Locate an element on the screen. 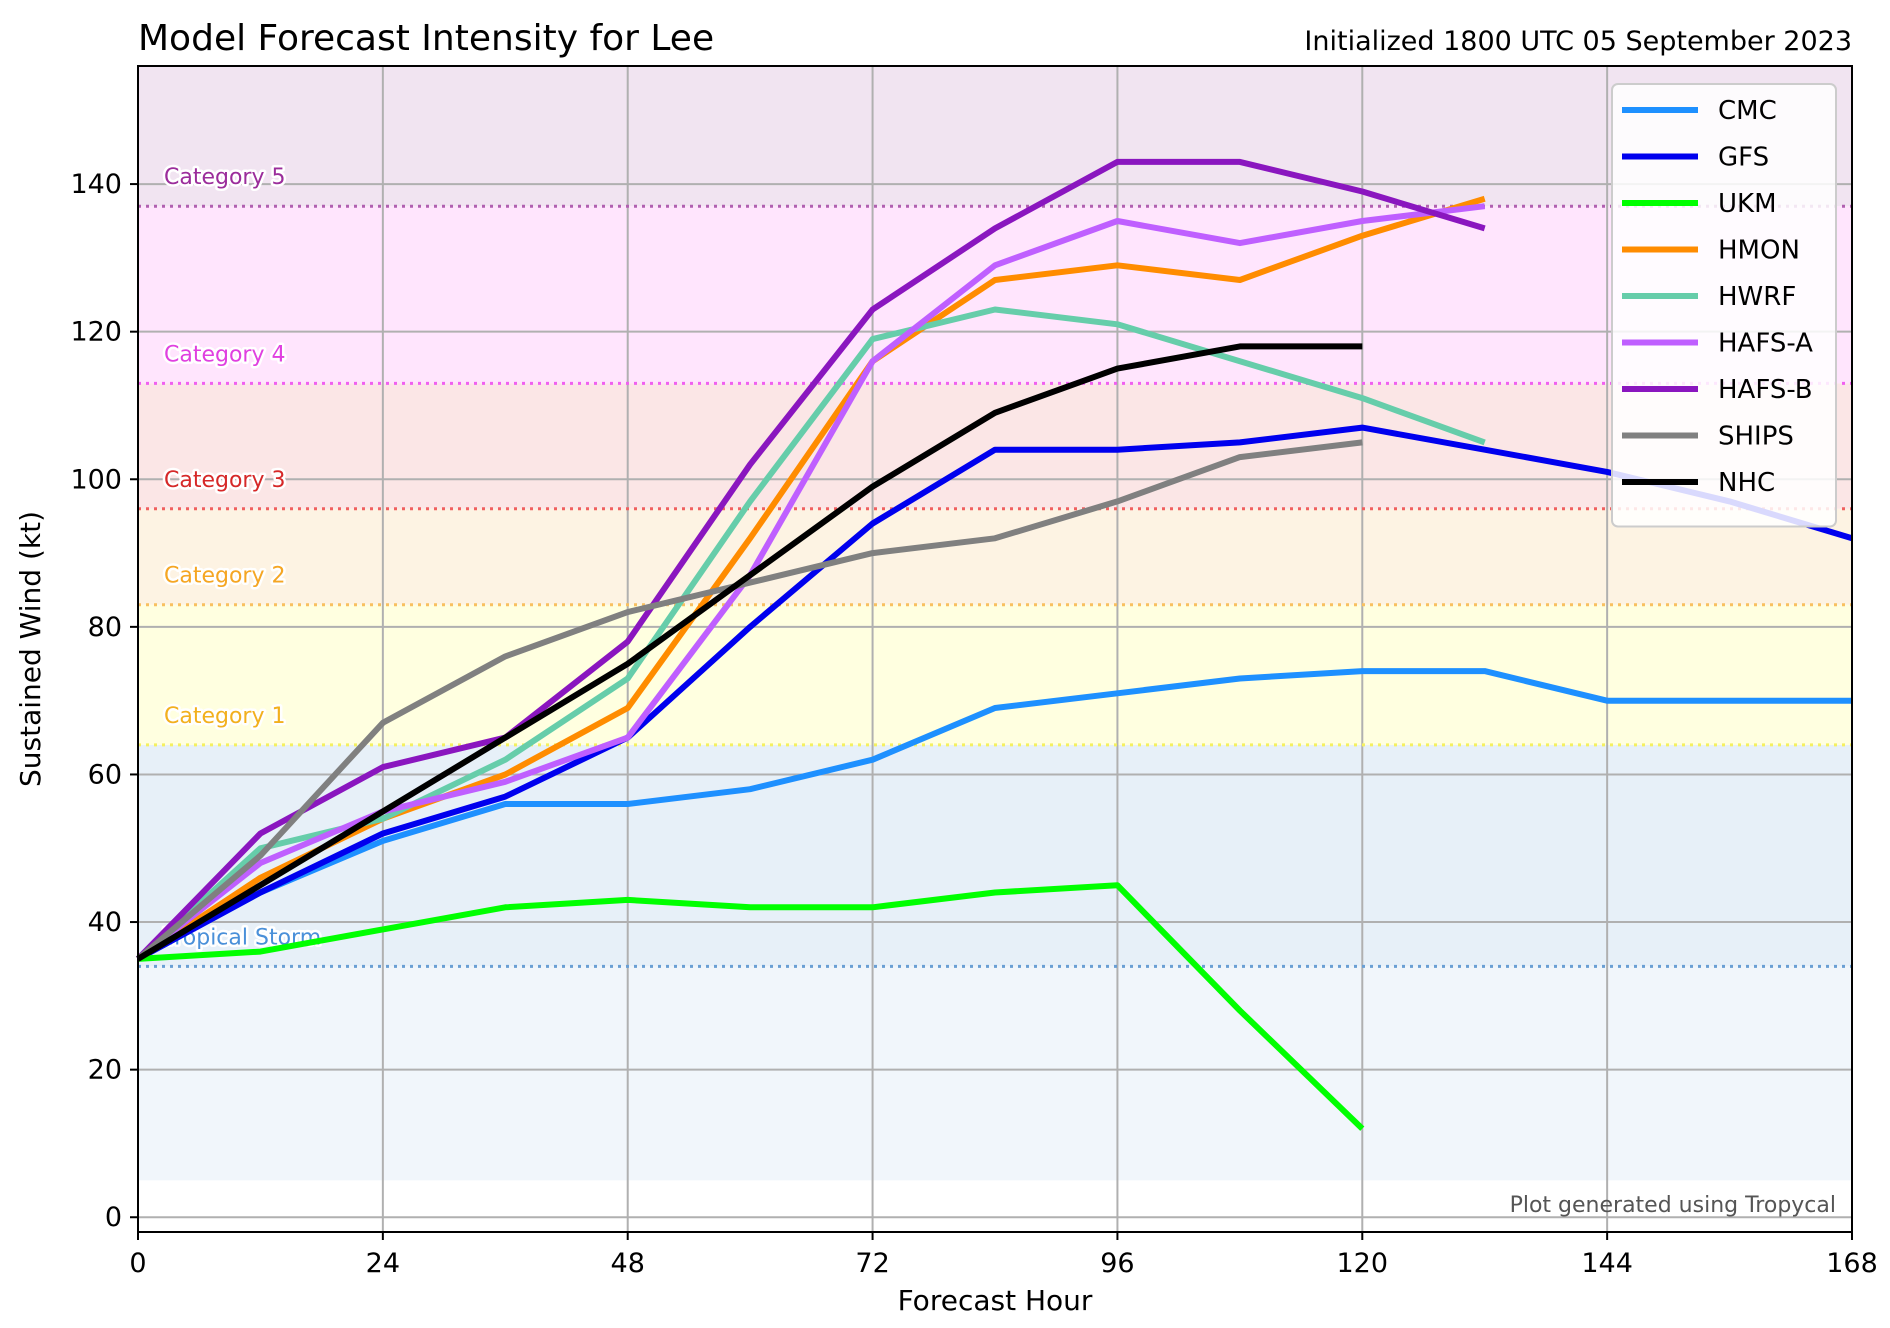 The image size is (1890, 1328). chart-subtitle: Initialized 1800 UTC 05 September 2023 is located at coordinates (1578, 41).